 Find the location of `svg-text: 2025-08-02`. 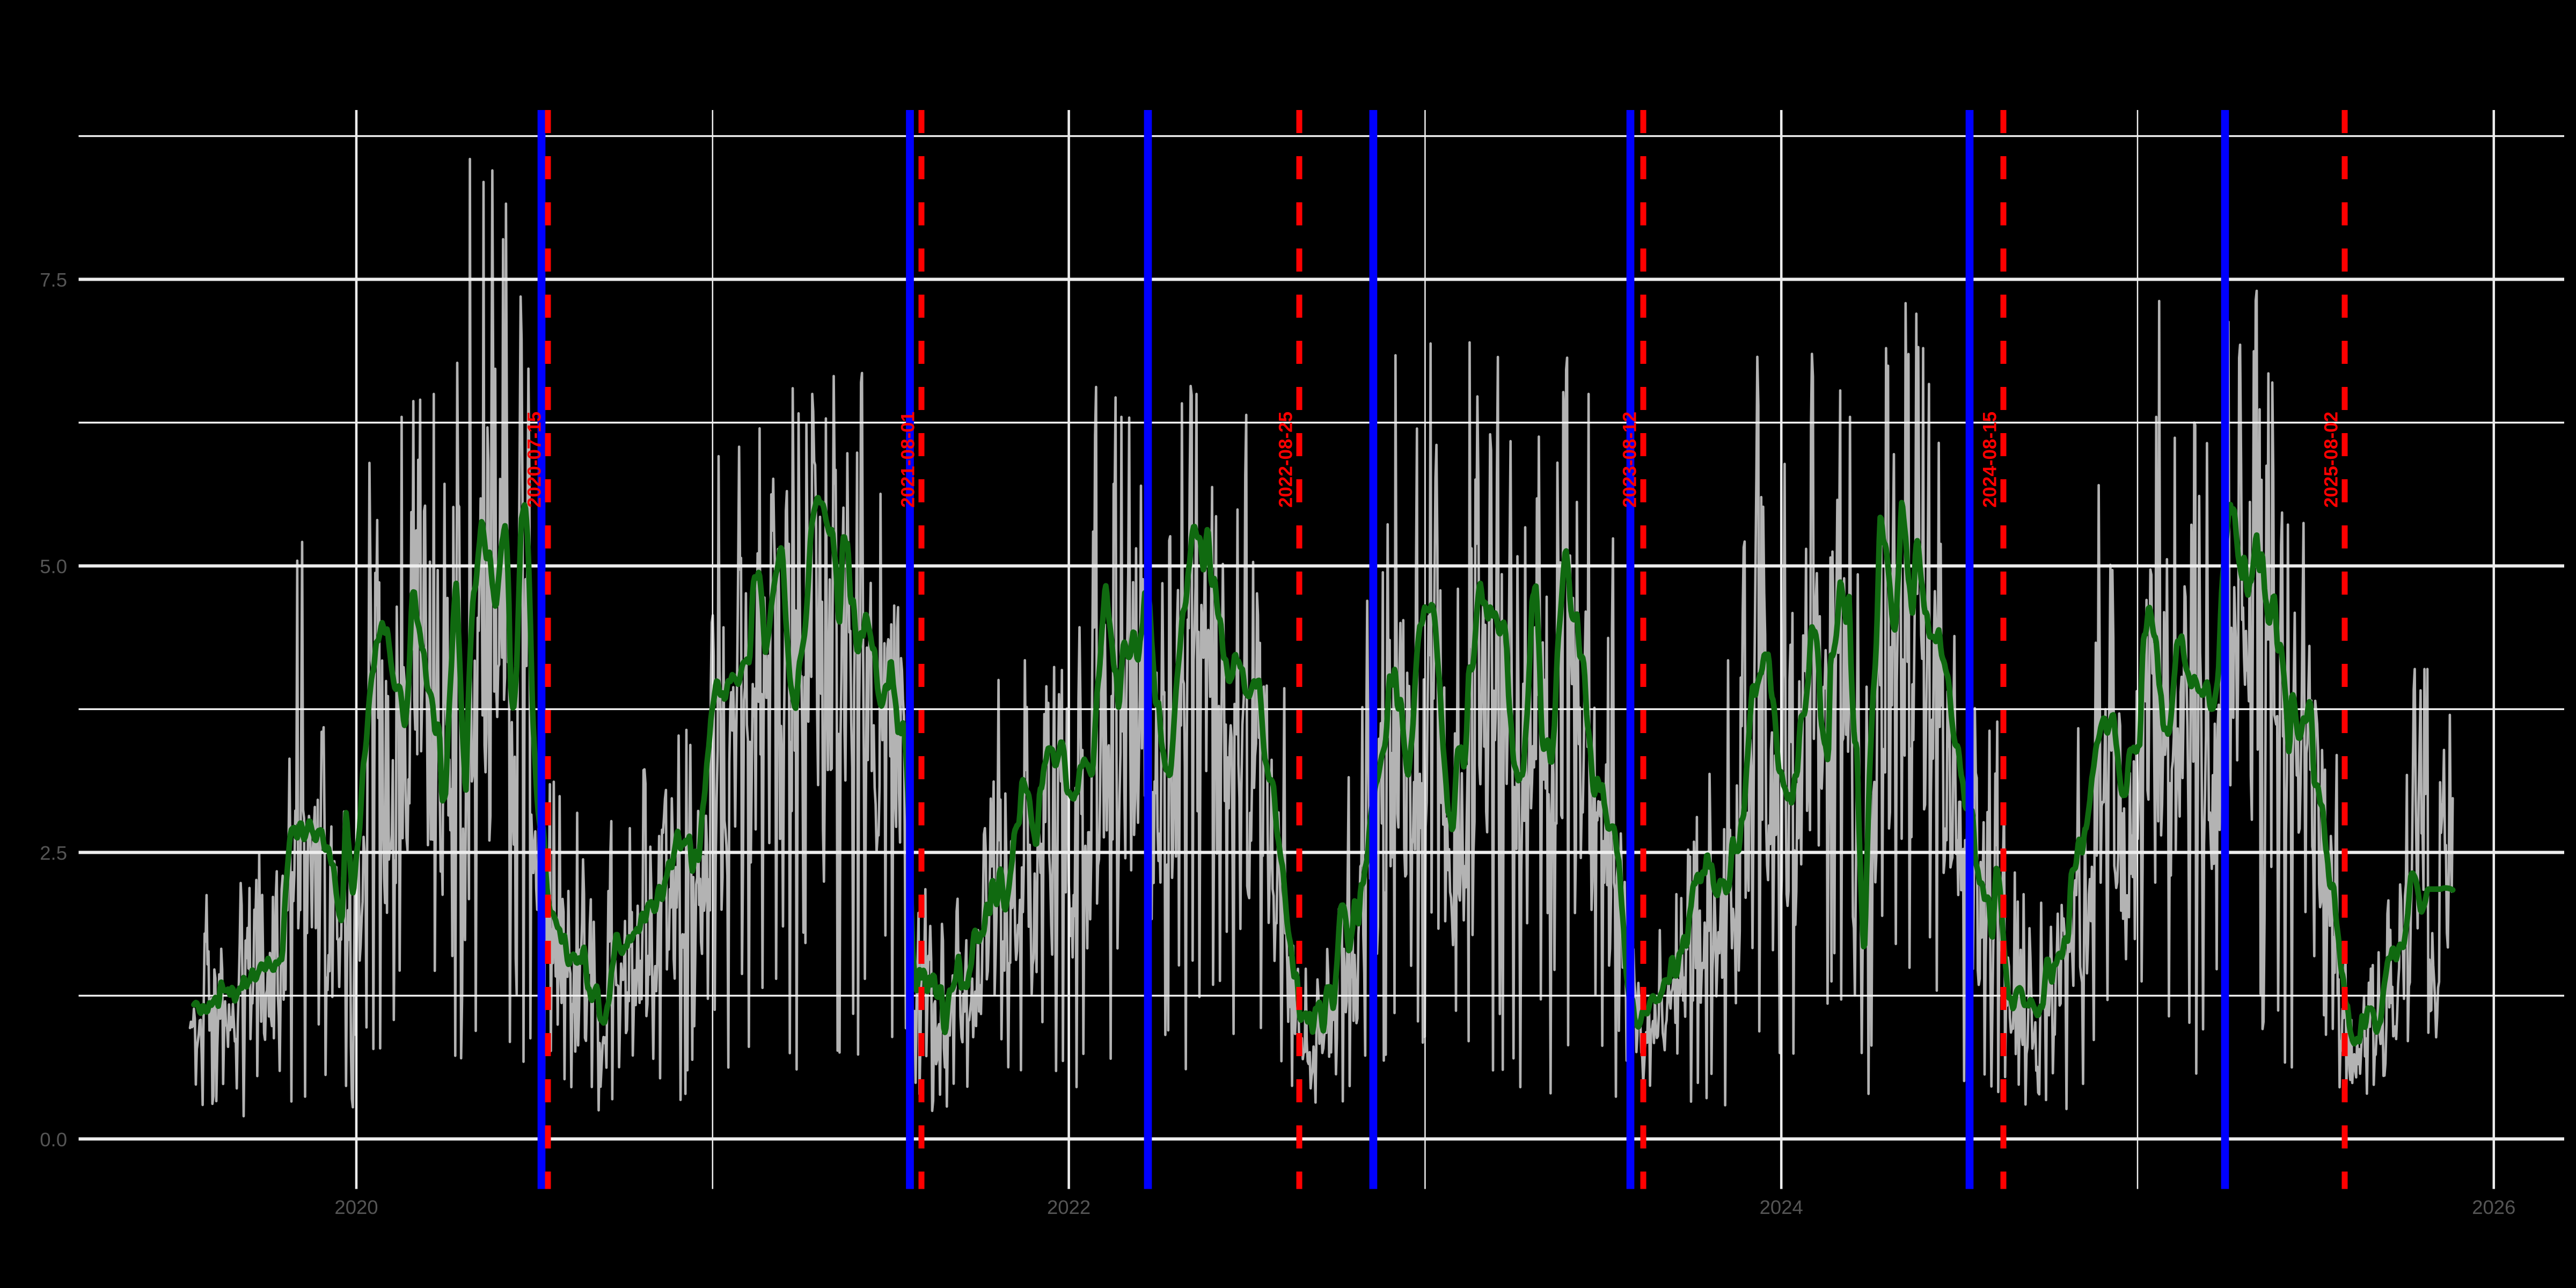

svg-text: 2025-08-02 is located at coordinates (2331, 460).